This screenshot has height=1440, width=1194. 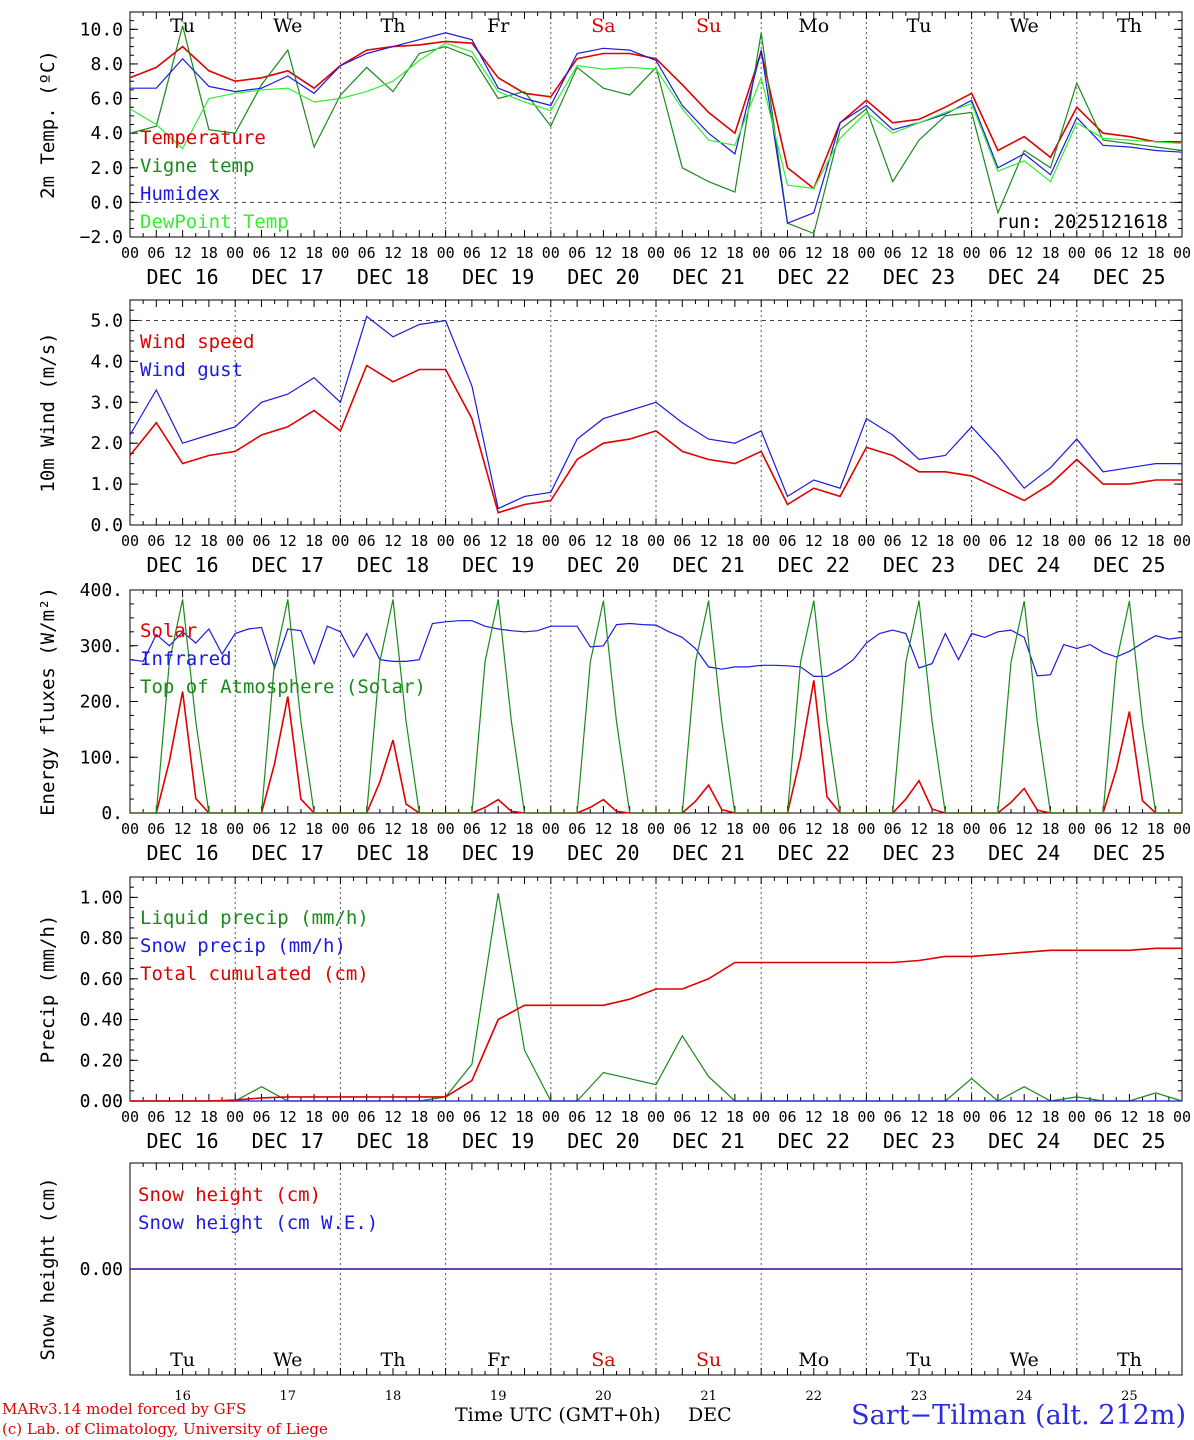 I want to click on legend-entry: Wind speed, so click(x=197, y=342).